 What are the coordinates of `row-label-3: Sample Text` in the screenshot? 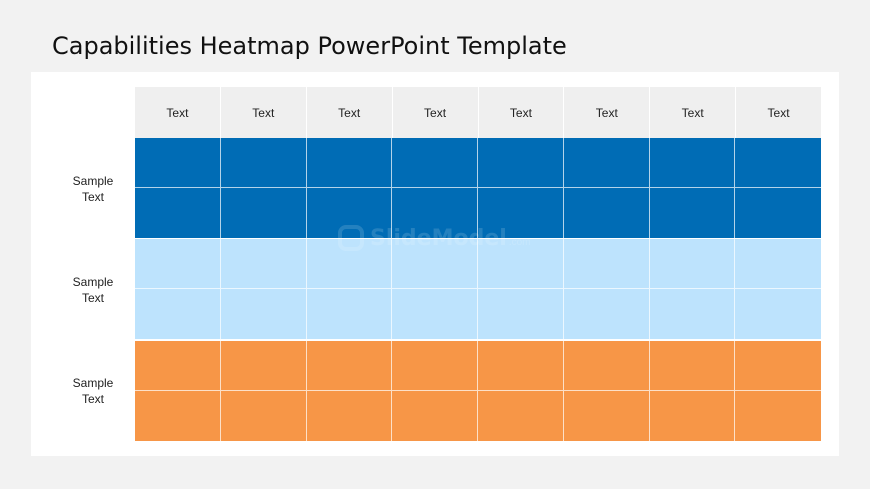 It's located at (93, 391).